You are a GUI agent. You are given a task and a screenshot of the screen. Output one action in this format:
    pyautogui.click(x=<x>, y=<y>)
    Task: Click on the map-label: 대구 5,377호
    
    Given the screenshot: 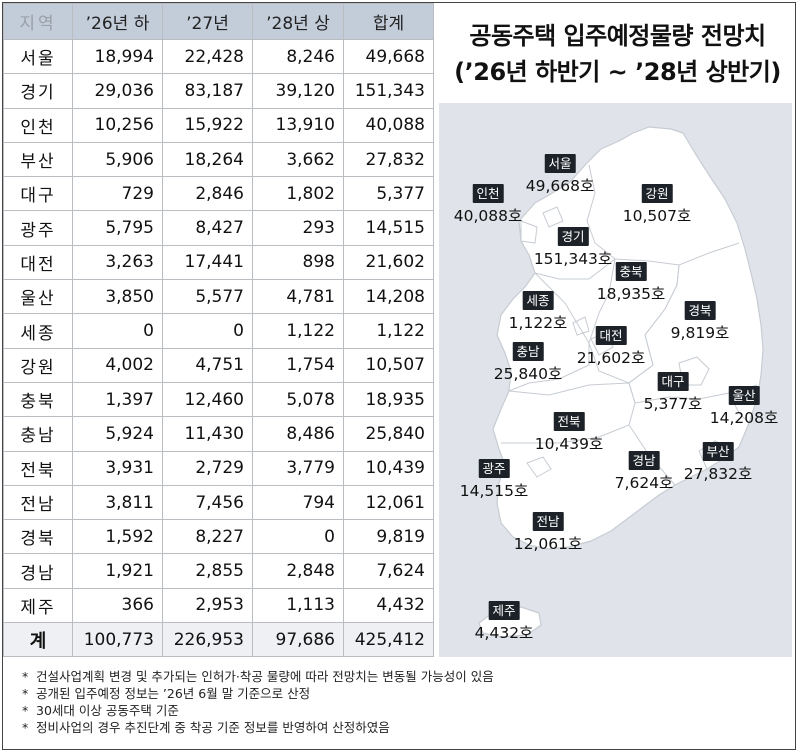 What is the action you would take?
    pyautogui.click(x=673, y=392)
    